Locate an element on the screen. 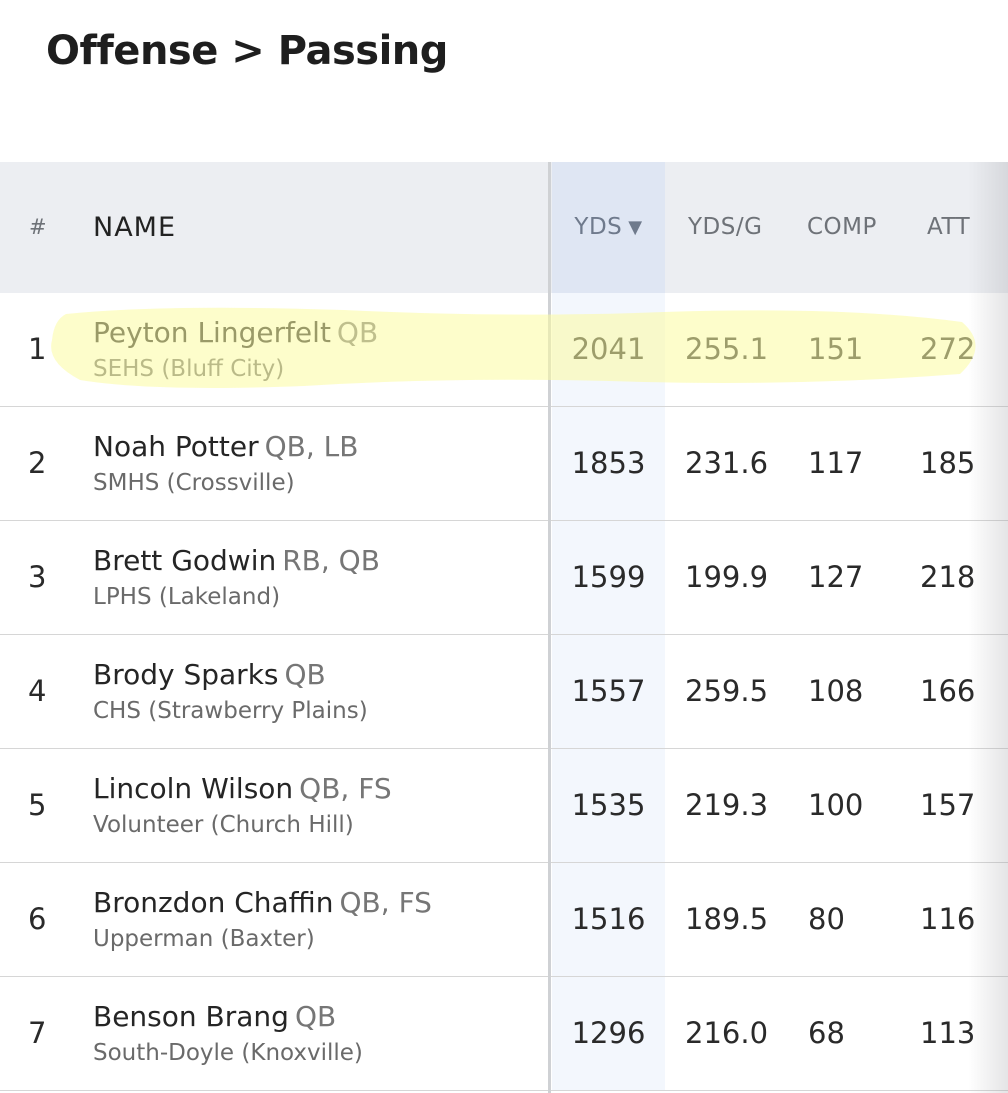 The image size is (1008, 1093). team-name: SMHS (Crossville) is located at coordinates (194, 483).